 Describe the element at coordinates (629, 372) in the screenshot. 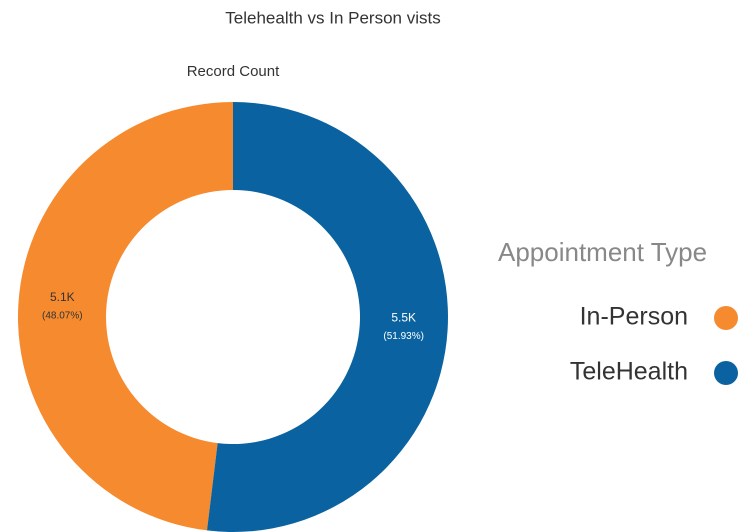

I see `legend-label: TeleHealth` at that location.